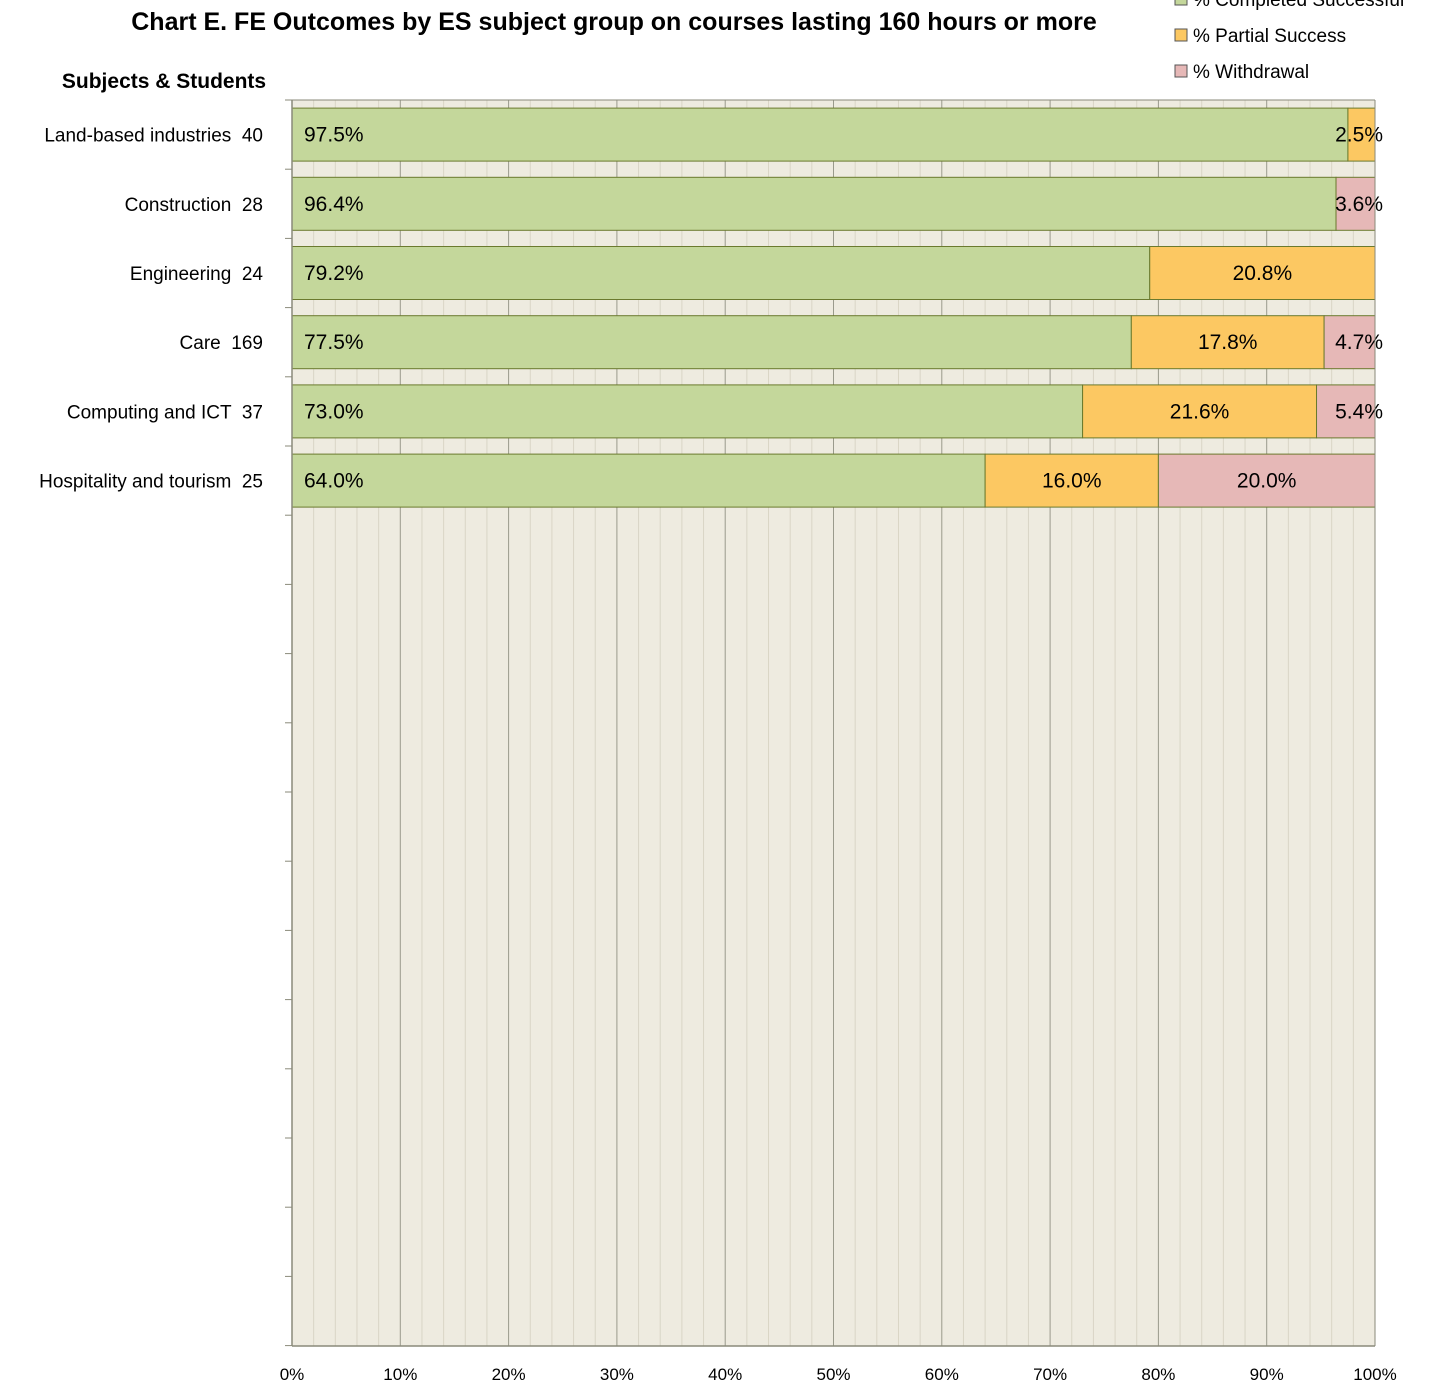  I want to click on x-tick-labels: 0% 10% 20% 30% 40% 50% 60% 70% 80% 90% 100%, so click(838, 1374).